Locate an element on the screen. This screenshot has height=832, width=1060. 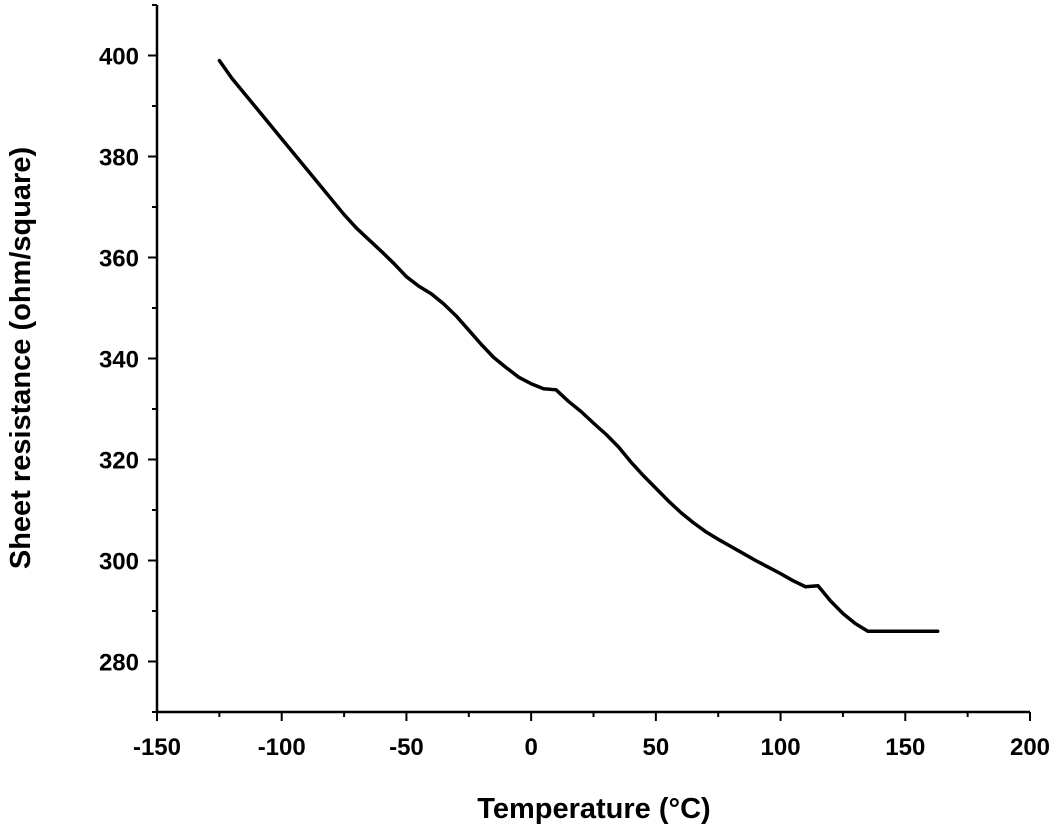
y-tick-label: 280 is located at coordinates (119, 663).